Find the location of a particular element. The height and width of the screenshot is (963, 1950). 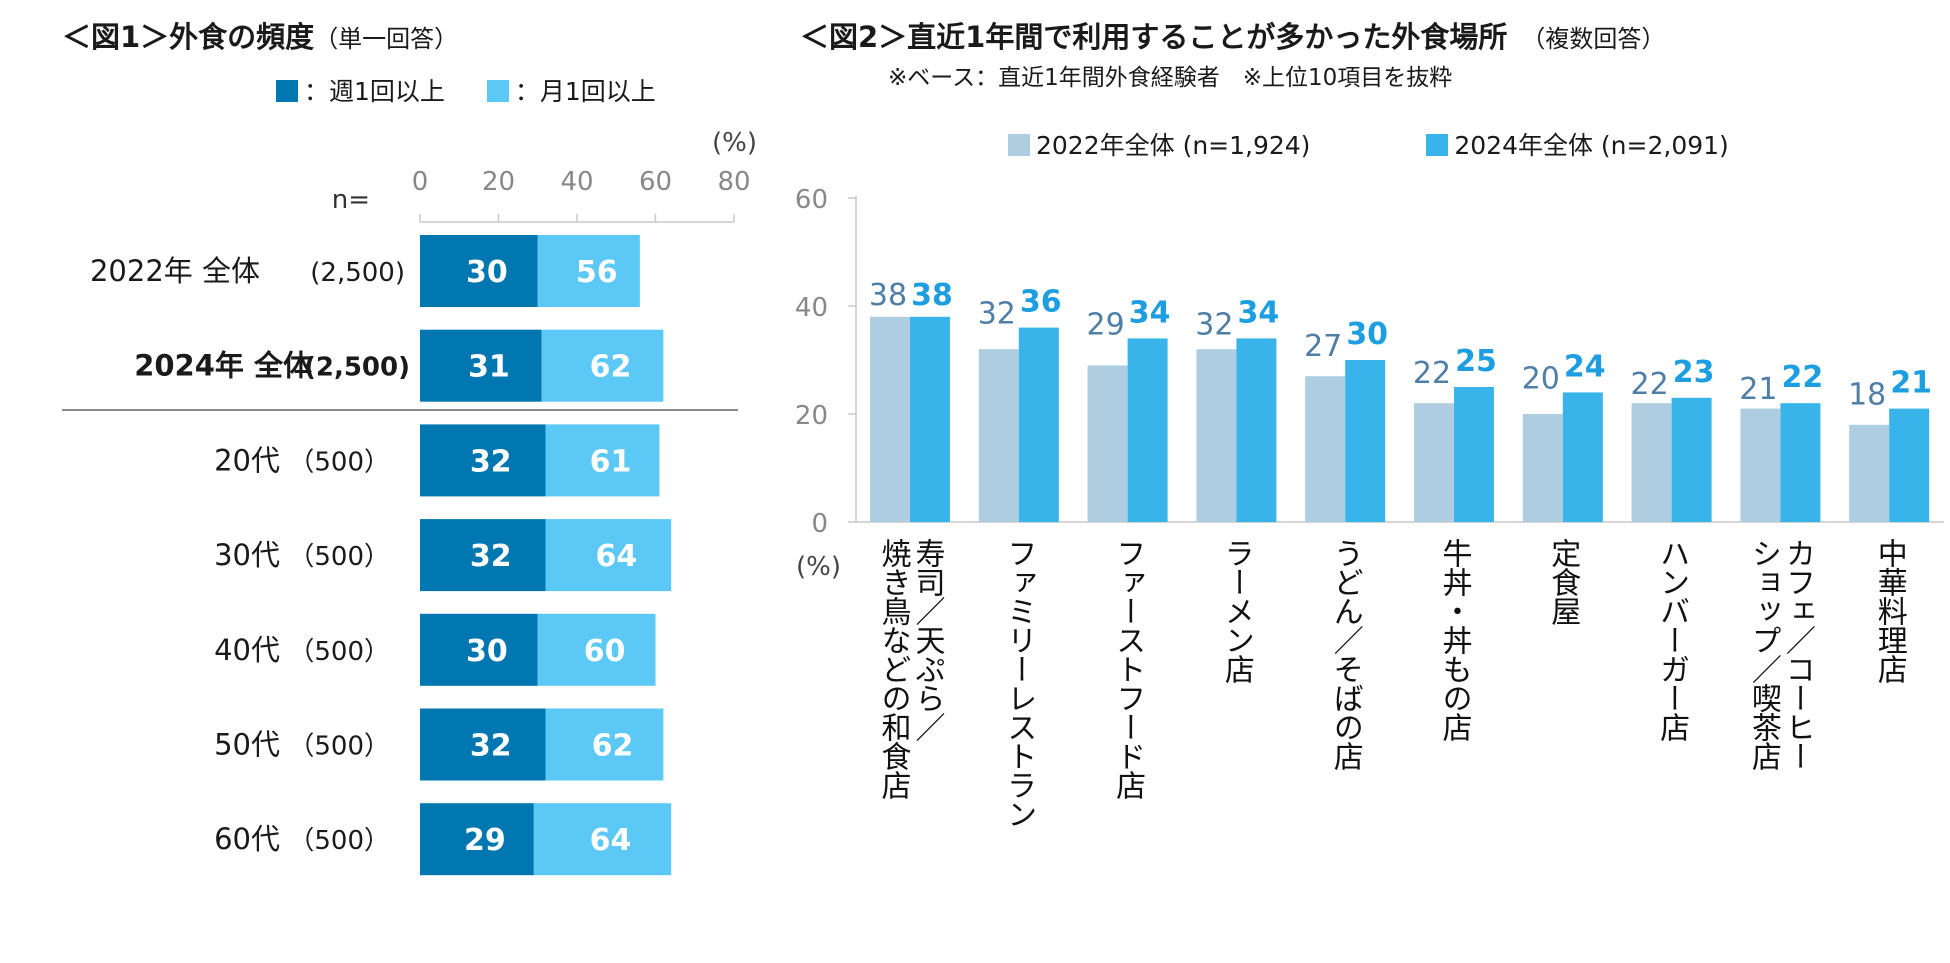

fig2-category-label: カフェ／コーヒー is located at coordinates (1797, 654).